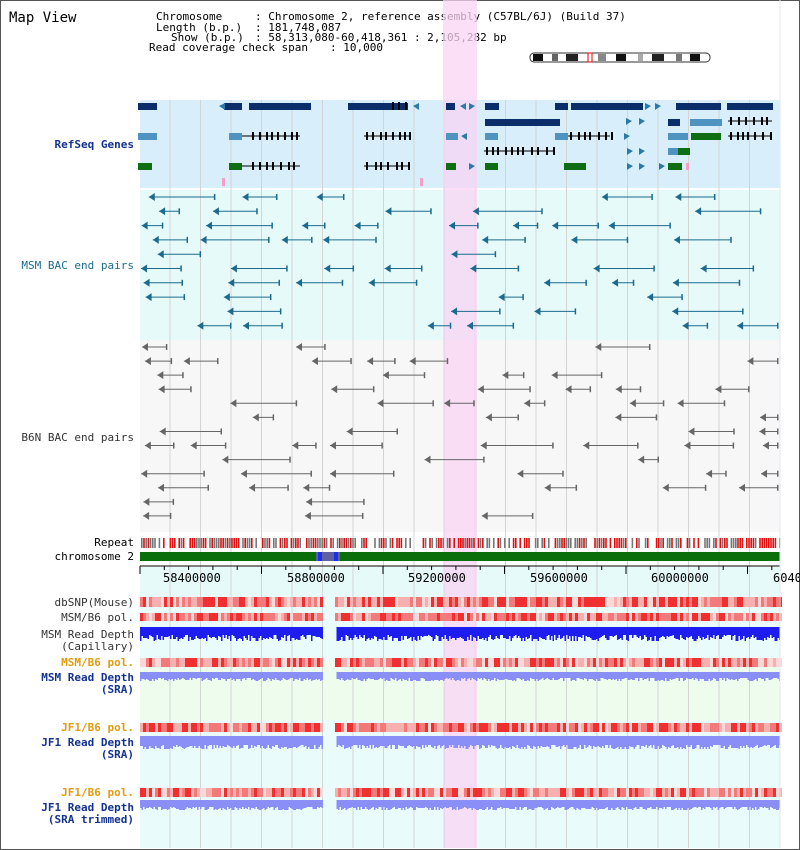  What do you see at coordinates (97, 662) in the screenshot?
I see `msm-b6-pol-sra-label: MSM/B6 pol.` at bounding box center [97, 662].